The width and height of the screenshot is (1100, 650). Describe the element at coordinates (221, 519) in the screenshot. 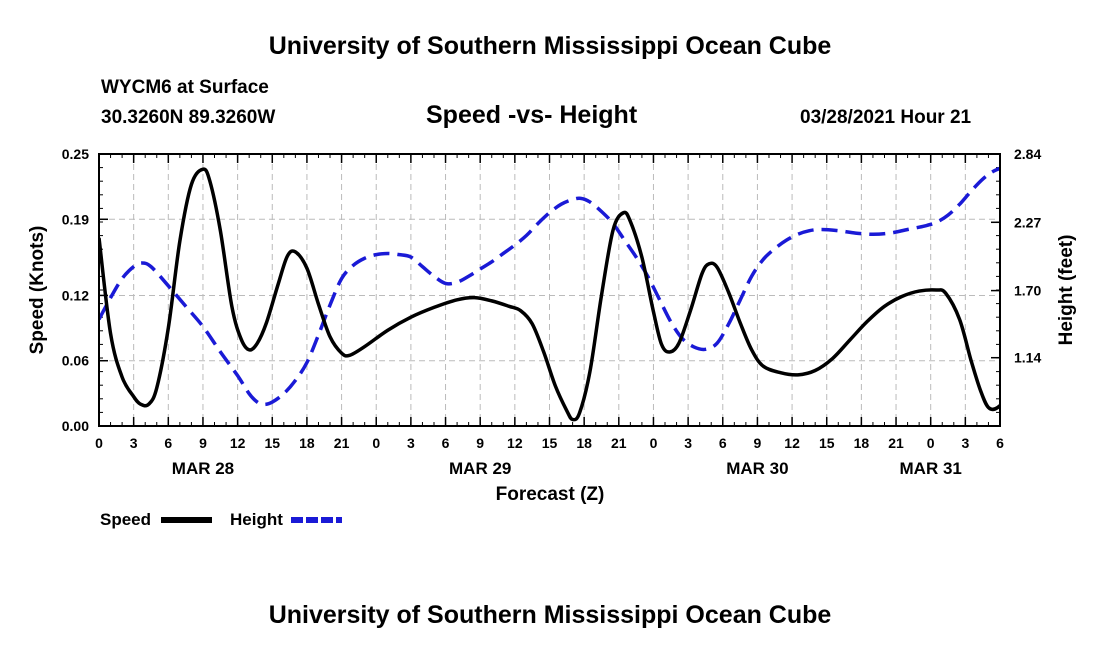

I see `legend: Speed Height` at that location.